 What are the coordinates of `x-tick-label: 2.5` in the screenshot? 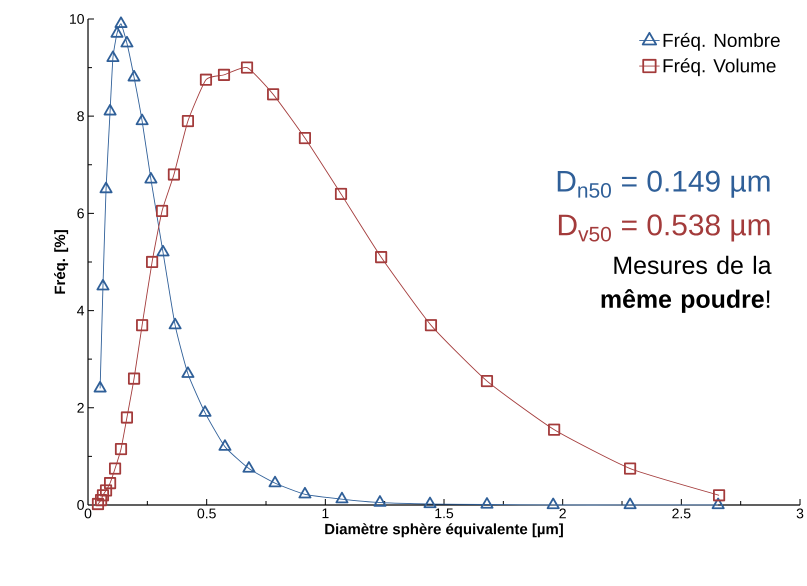 It's located at (681, 513).